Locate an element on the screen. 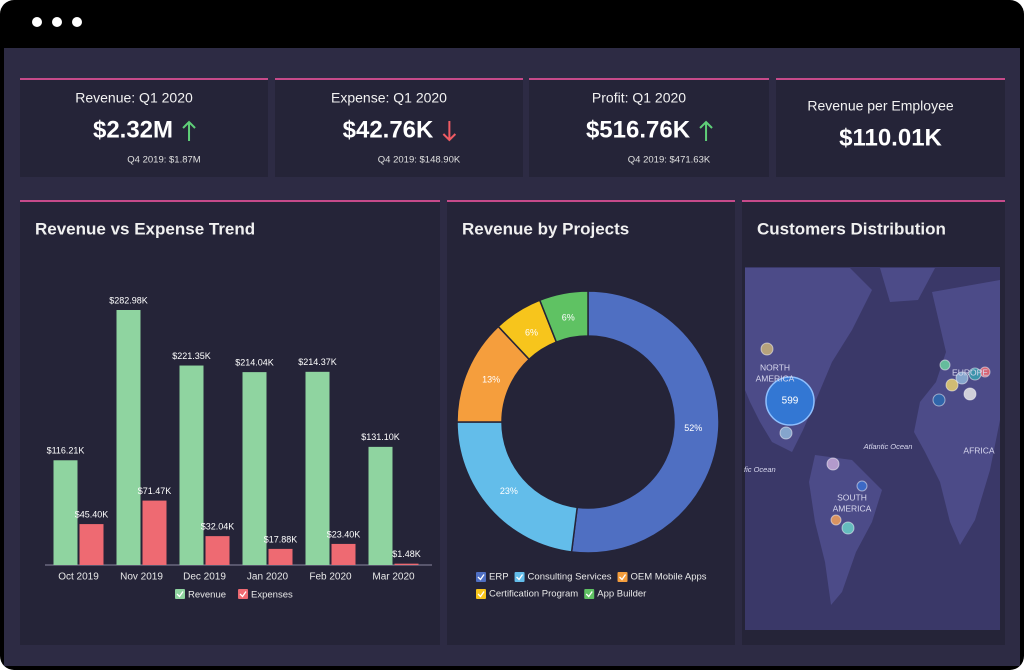 The image size is (1024, 670). map-label: Atlantic Ocean is located at coordinates (888, 446).